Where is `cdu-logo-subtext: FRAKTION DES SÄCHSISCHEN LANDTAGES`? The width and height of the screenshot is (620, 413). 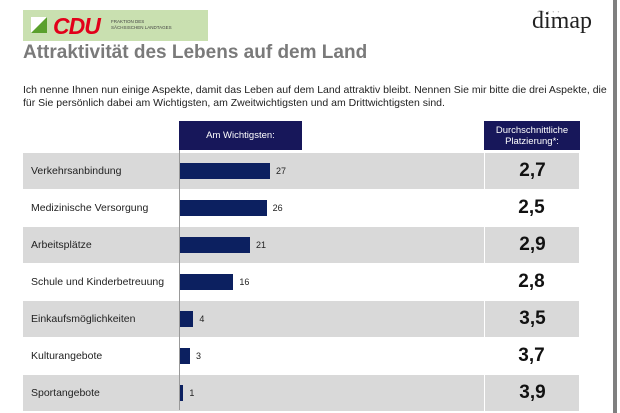
cdu-logo-subtext: FRAKTION DES SÄCHSISCHEN LANDTAGES is located at coordinates (141, 25).